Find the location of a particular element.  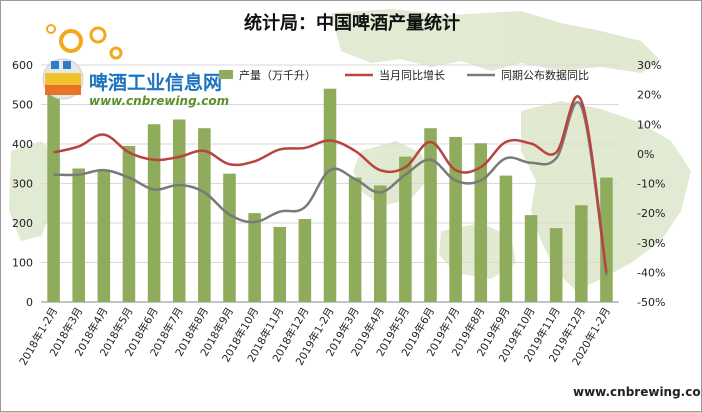

logo-en-text: www.cnbrewing.com is located at coordinates (159, 101).